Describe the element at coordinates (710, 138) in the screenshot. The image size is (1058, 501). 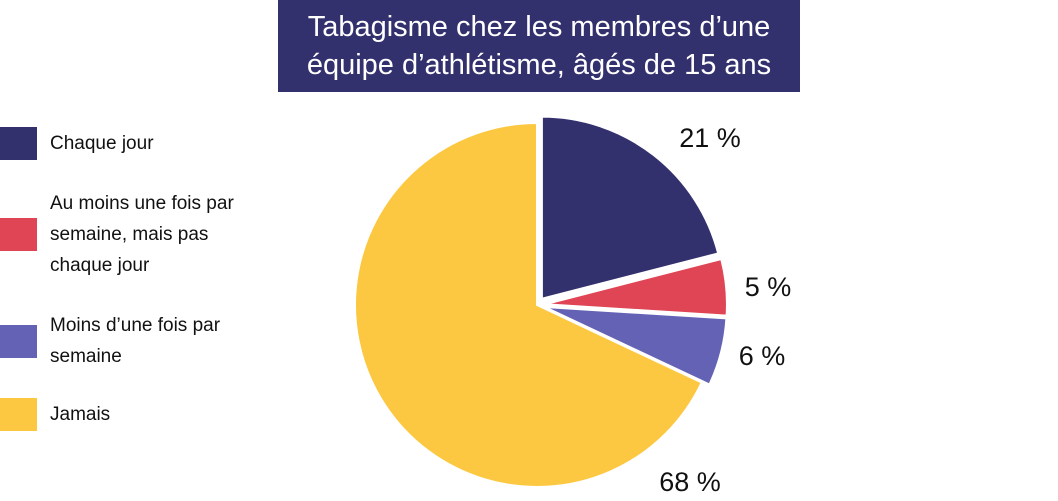
I see `data-label: 21 %` at that location.